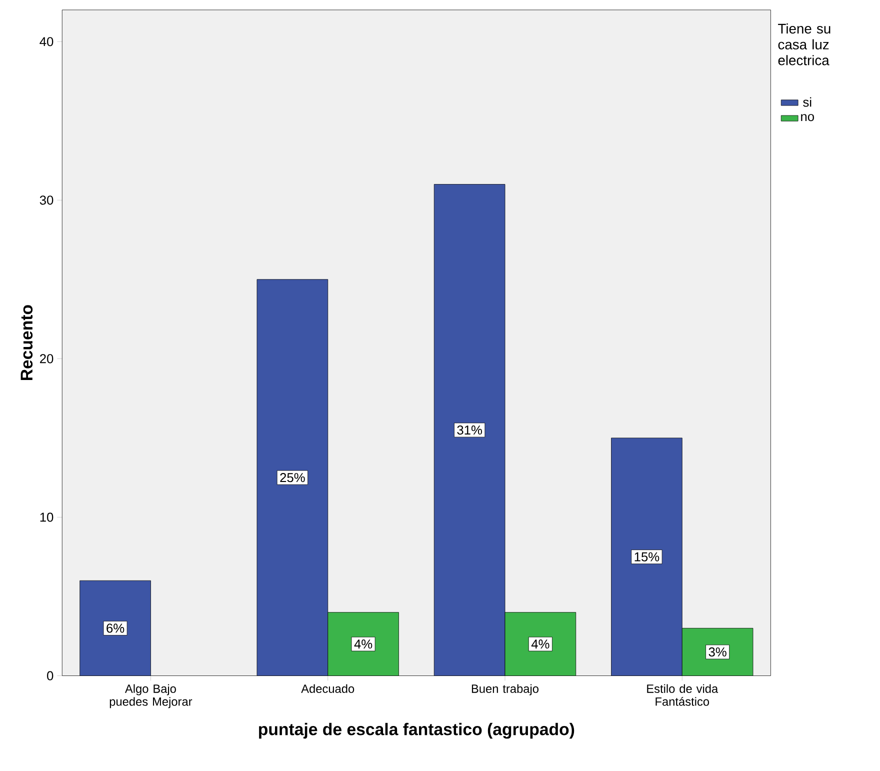 The width and height of the screenshot is (880, 771). I want to click on y-axis-title: Recuento, so click(26, 342).